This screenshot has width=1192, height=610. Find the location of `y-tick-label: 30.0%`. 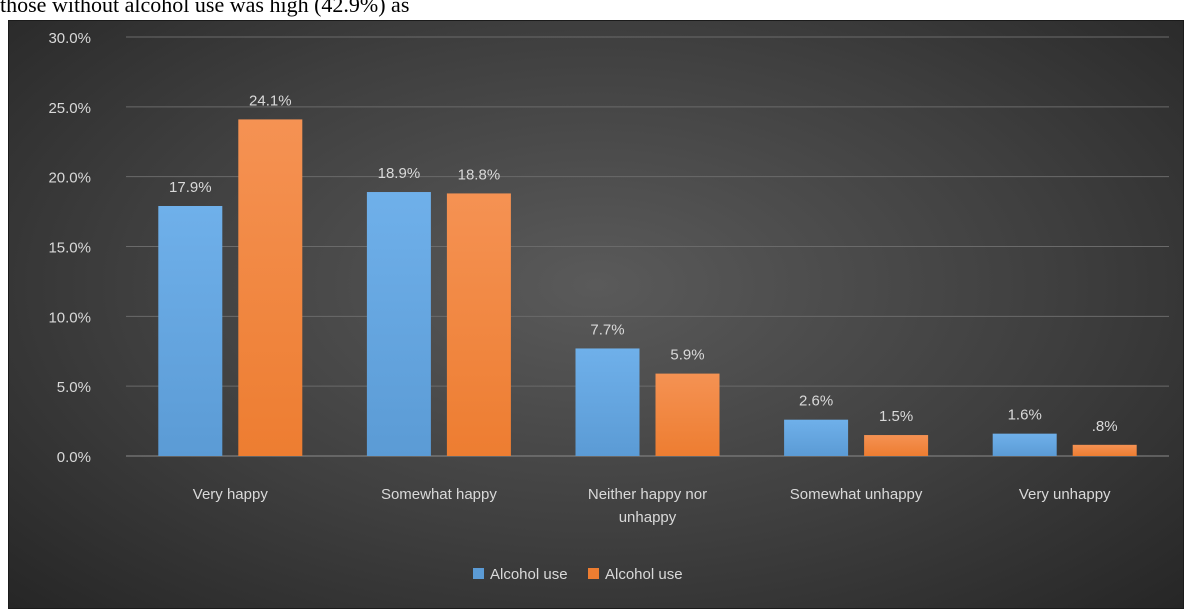

y-tick-label: 30.0% is located at coordinates (69, 38).